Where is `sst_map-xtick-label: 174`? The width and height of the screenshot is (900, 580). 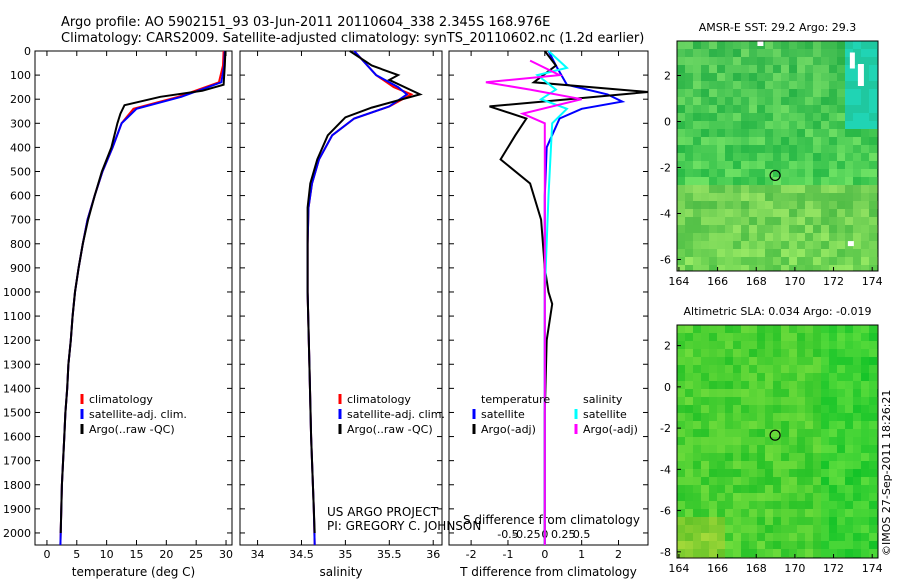 sst_map-xtick-label: 174 is located at coordinates (872, 281).